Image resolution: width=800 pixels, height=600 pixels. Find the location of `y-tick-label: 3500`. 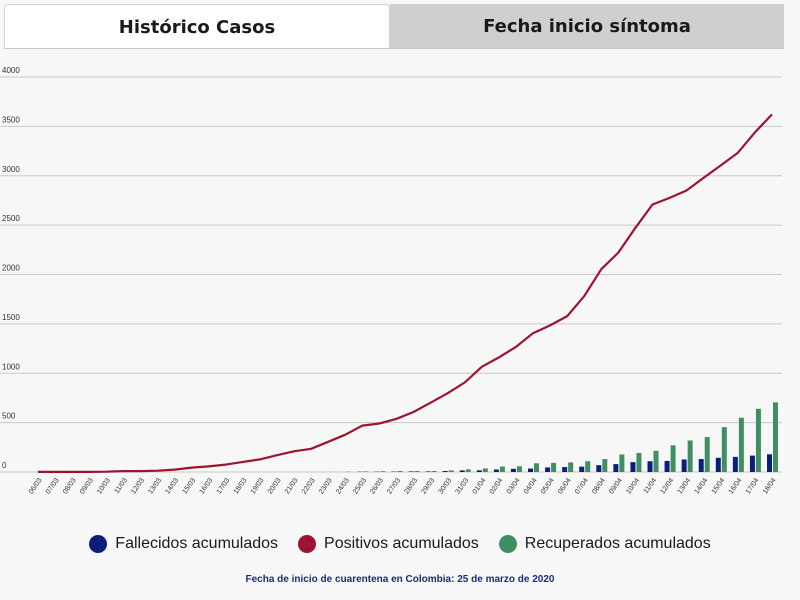

y-tick-label: 3500 is located at coordinates (11, 119).